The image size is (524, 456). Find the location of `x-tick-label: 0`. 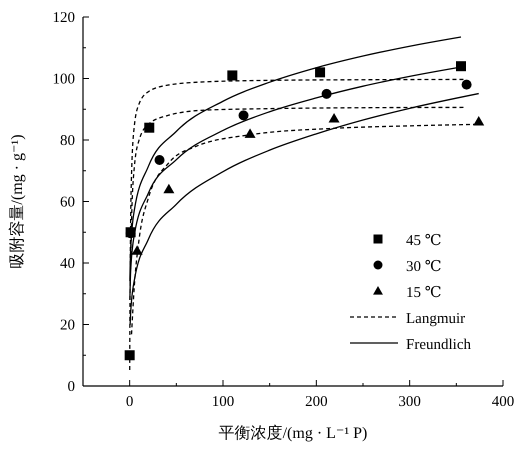

x-tick-label: 0 is located at coordinates (130, 402).